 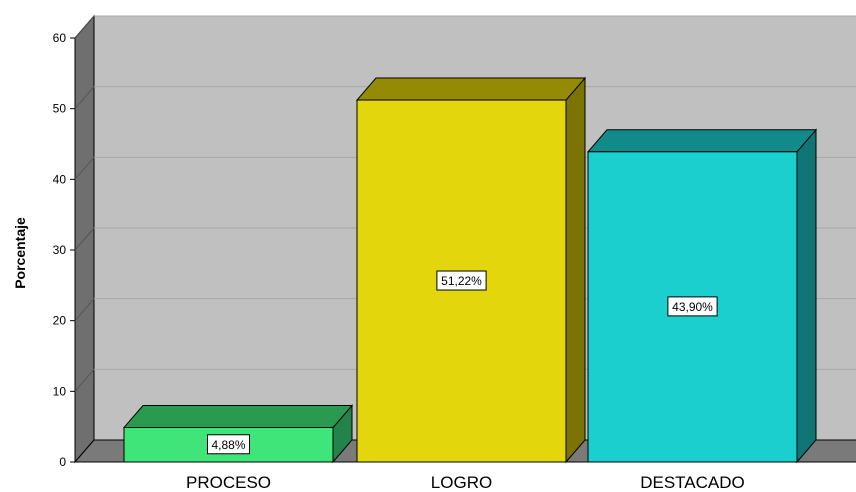 I want to click on y-axis-title: Porcentaje, so click(x=20, y=253).